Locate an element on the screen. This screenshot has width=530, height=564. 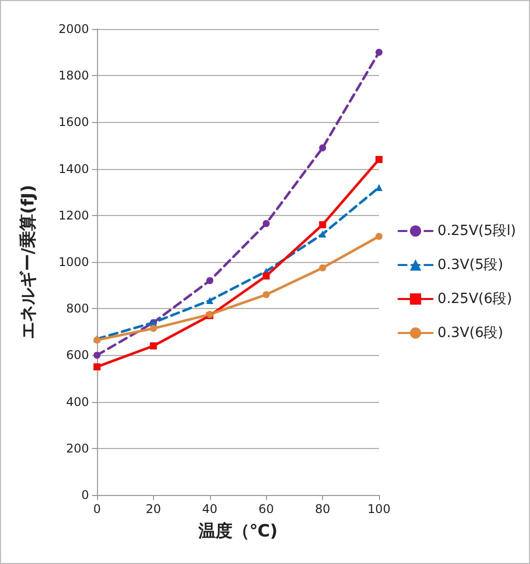
y-tick-label: 1000 is located at coordinates (73, 262).